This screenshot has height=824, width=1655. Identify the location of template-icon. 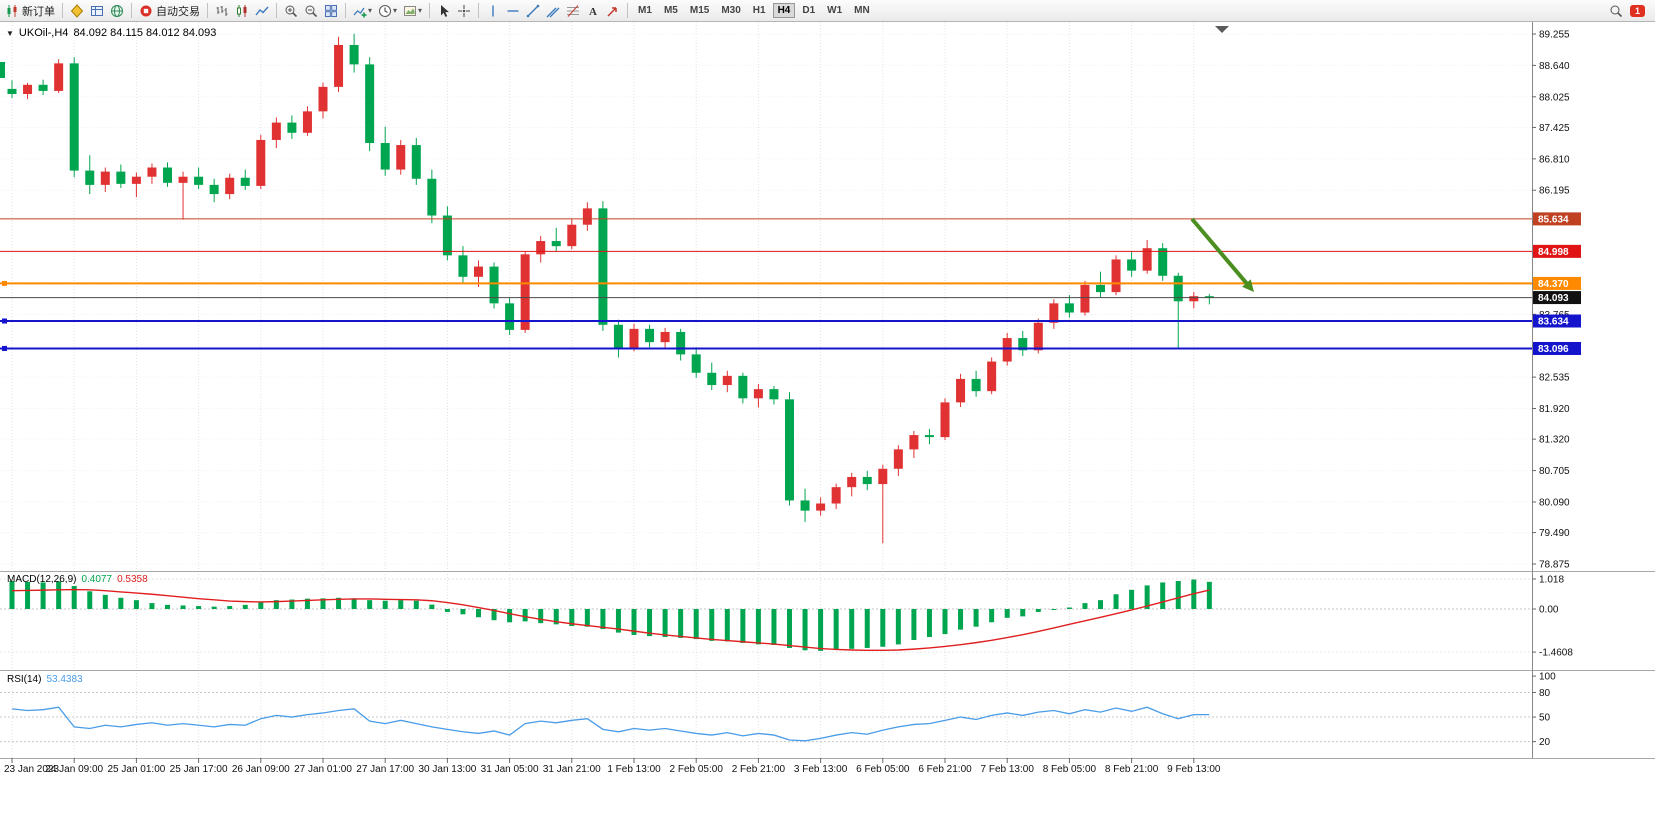
(410, 11).